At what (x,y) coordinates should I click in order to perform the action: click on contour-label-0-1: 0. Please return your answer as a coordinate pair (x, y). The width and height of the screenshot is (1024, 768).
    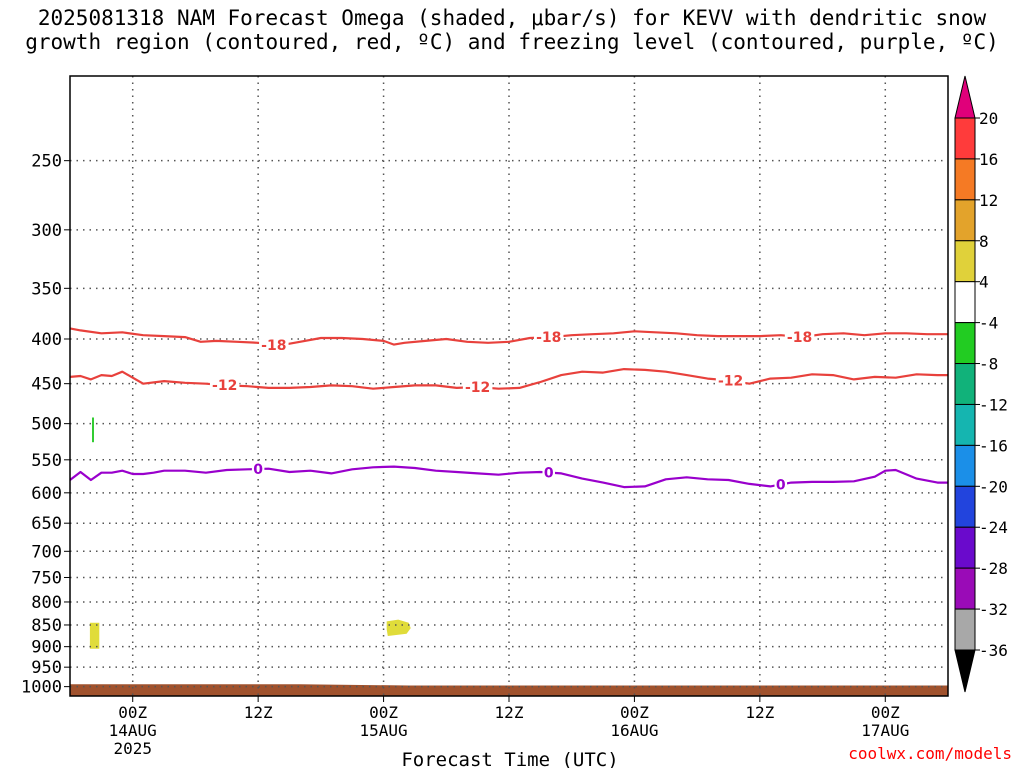
    Looking at the image, I should click on (549, 474).